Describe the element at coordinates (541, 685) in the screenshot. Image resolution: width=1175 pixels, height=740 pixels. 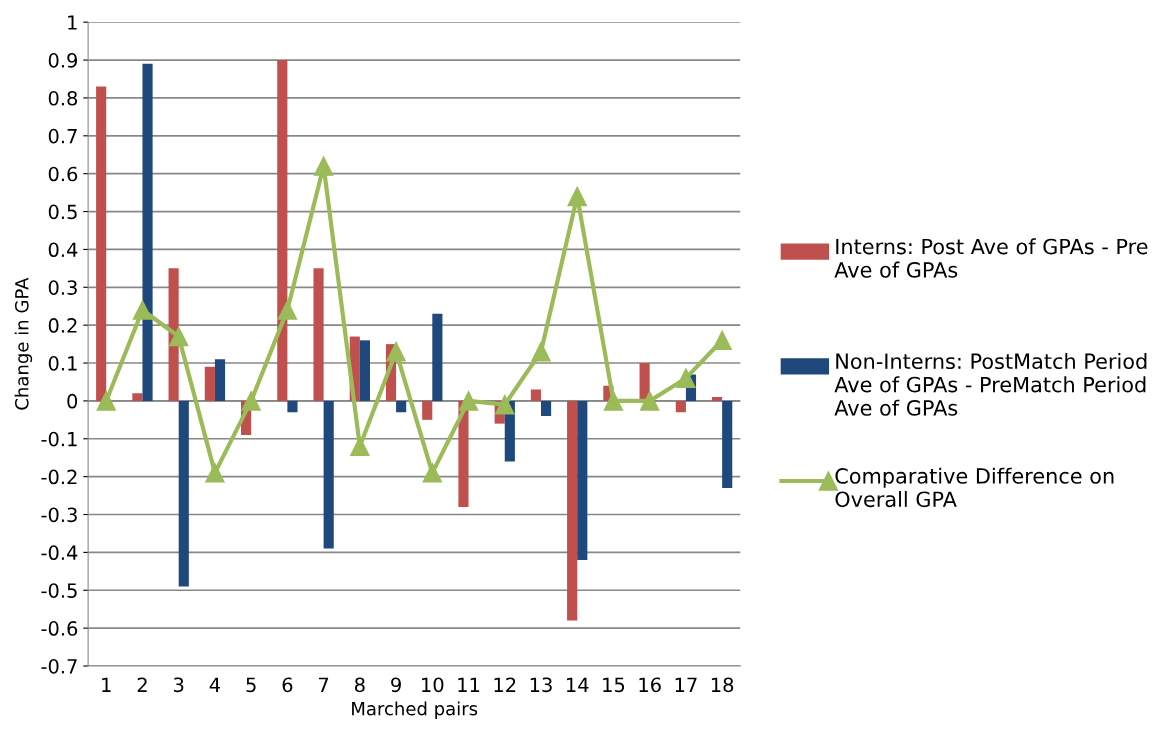
I see `x-tick-label: 13` at that location.